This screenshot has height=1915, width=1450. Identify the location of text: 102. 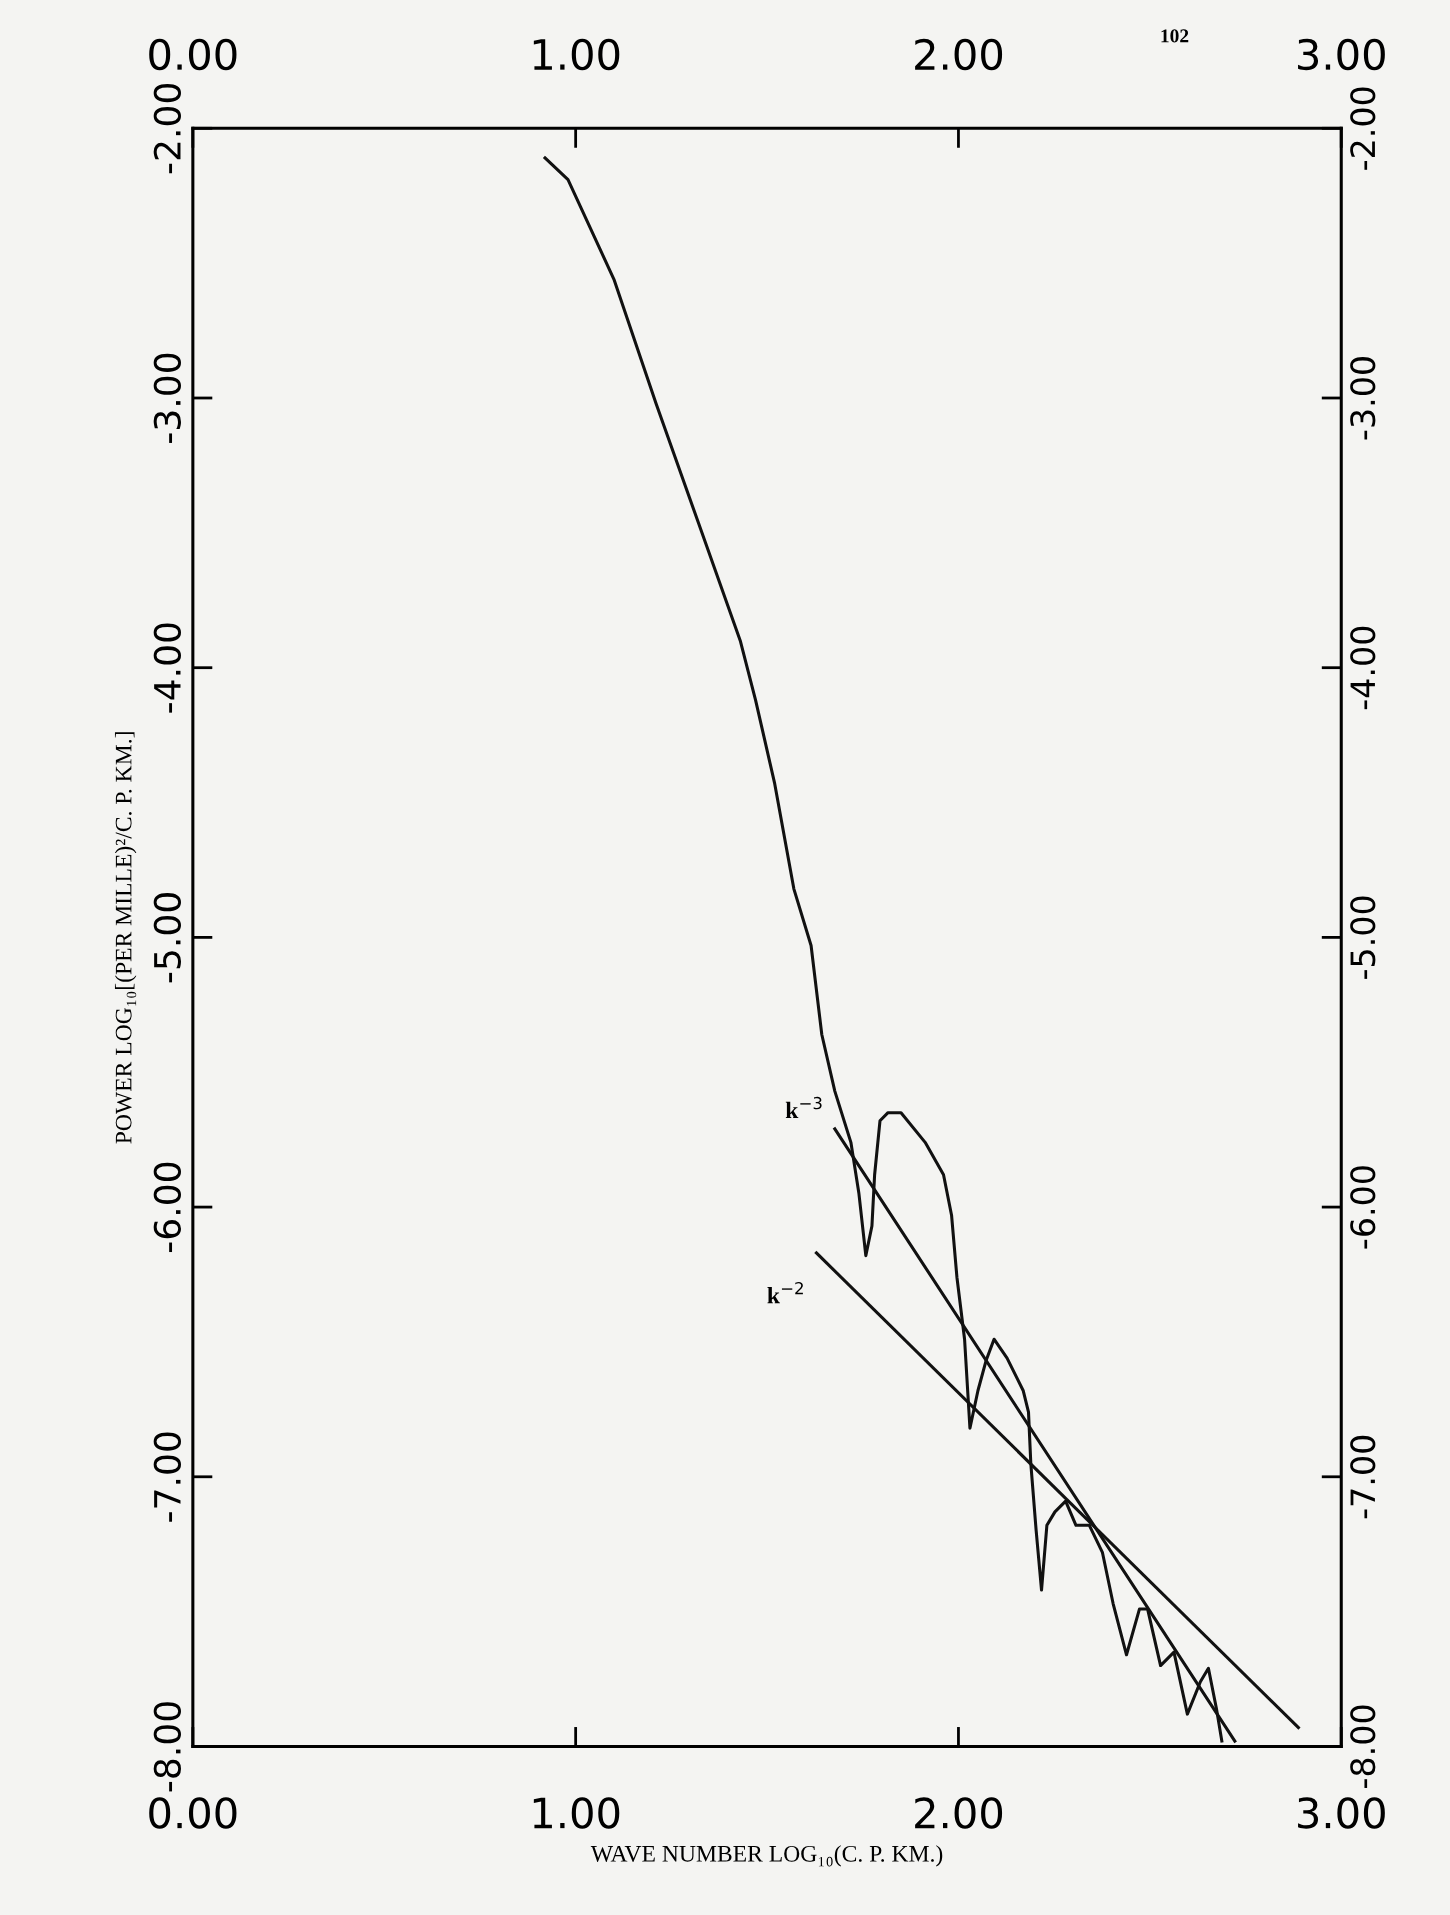
(1175, 36).